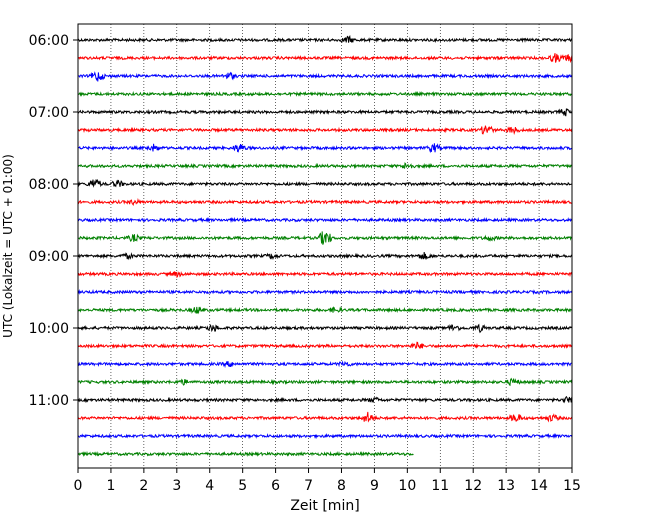  Describe the element at coordinates (176, 486) in the screenshot. I see `x-tick-label: 3` at that location.